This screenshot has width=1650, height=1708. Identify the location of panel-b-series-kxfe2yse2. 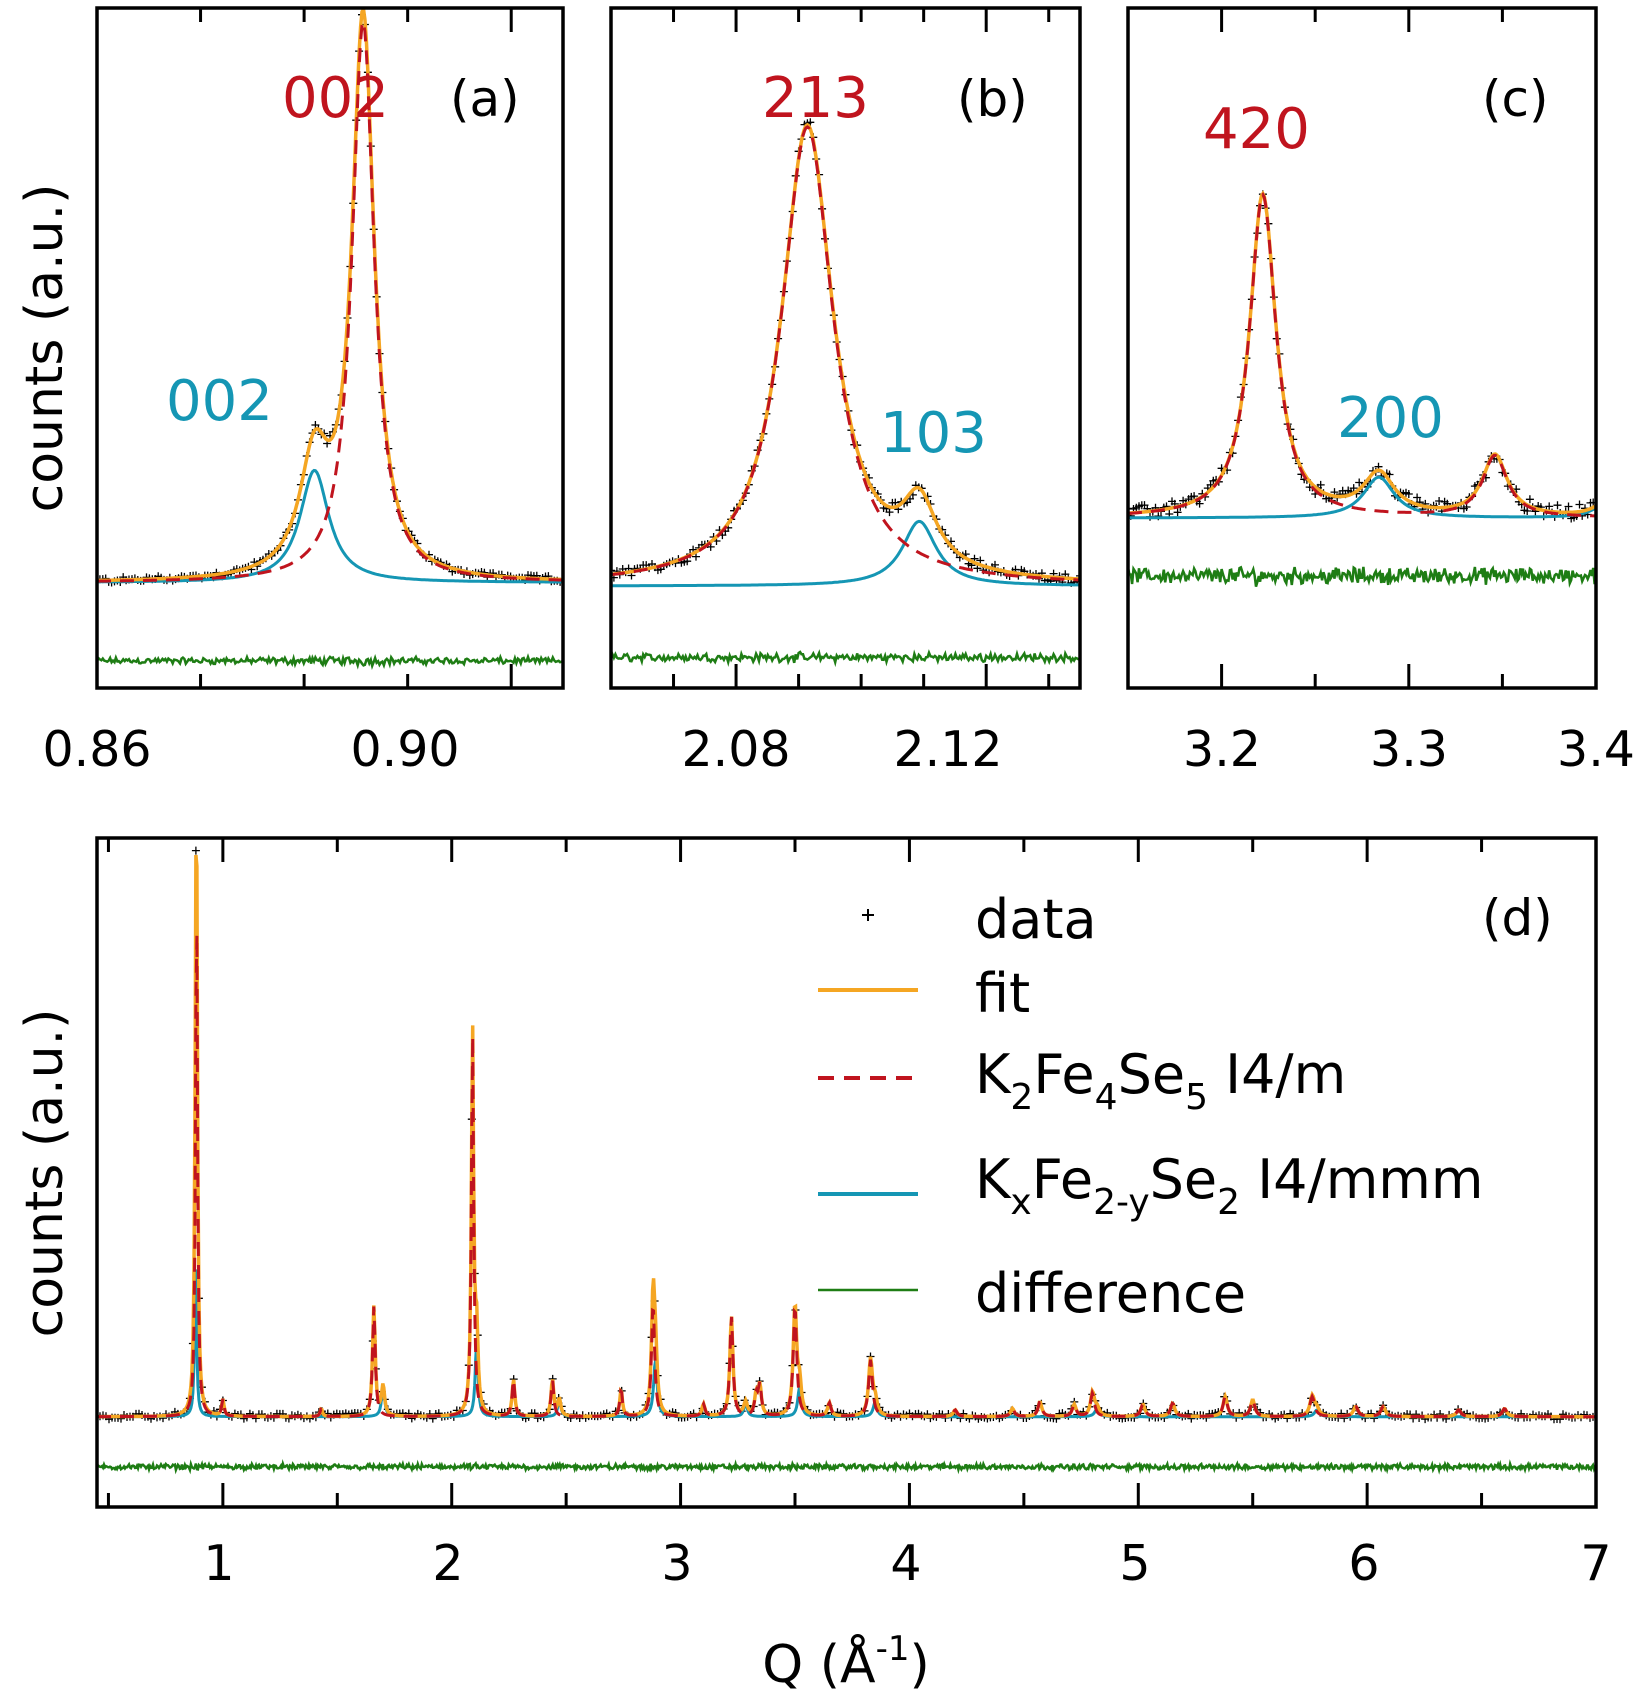
(845, 553).